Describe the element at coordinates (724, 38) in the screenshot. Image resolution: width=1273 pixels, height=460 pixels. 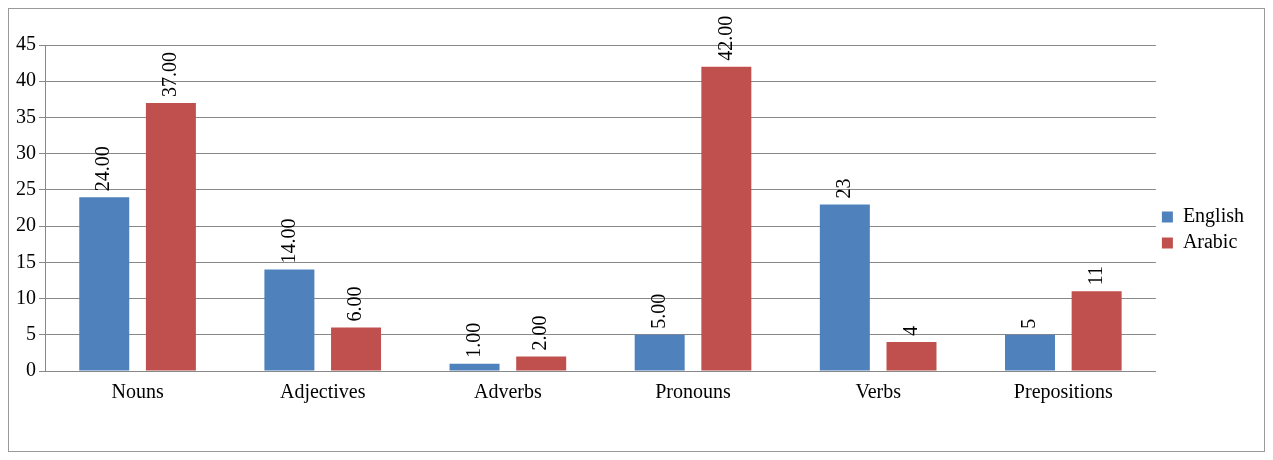
I see `data-label: 42.00` at that location.